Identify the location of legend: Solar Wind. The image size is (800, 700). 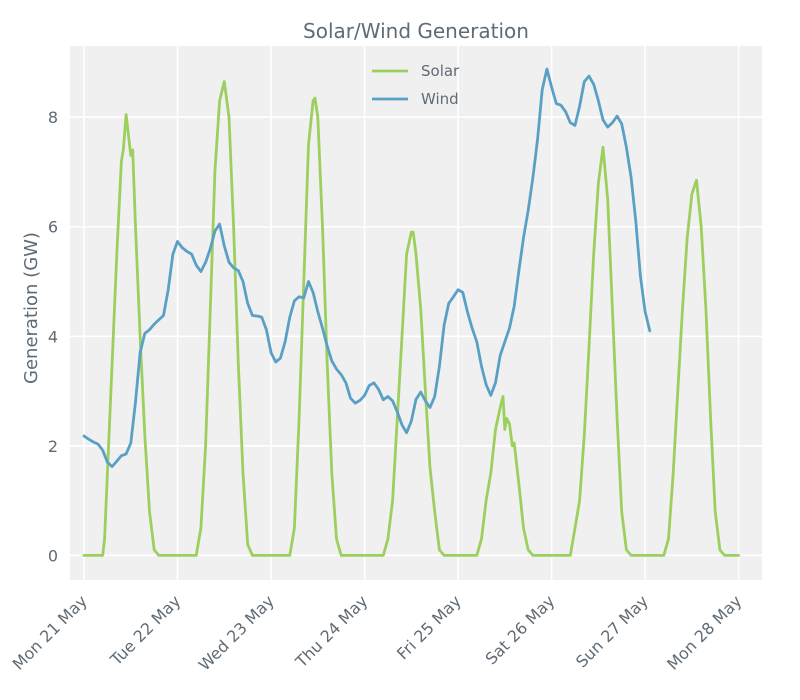
(416, 85).